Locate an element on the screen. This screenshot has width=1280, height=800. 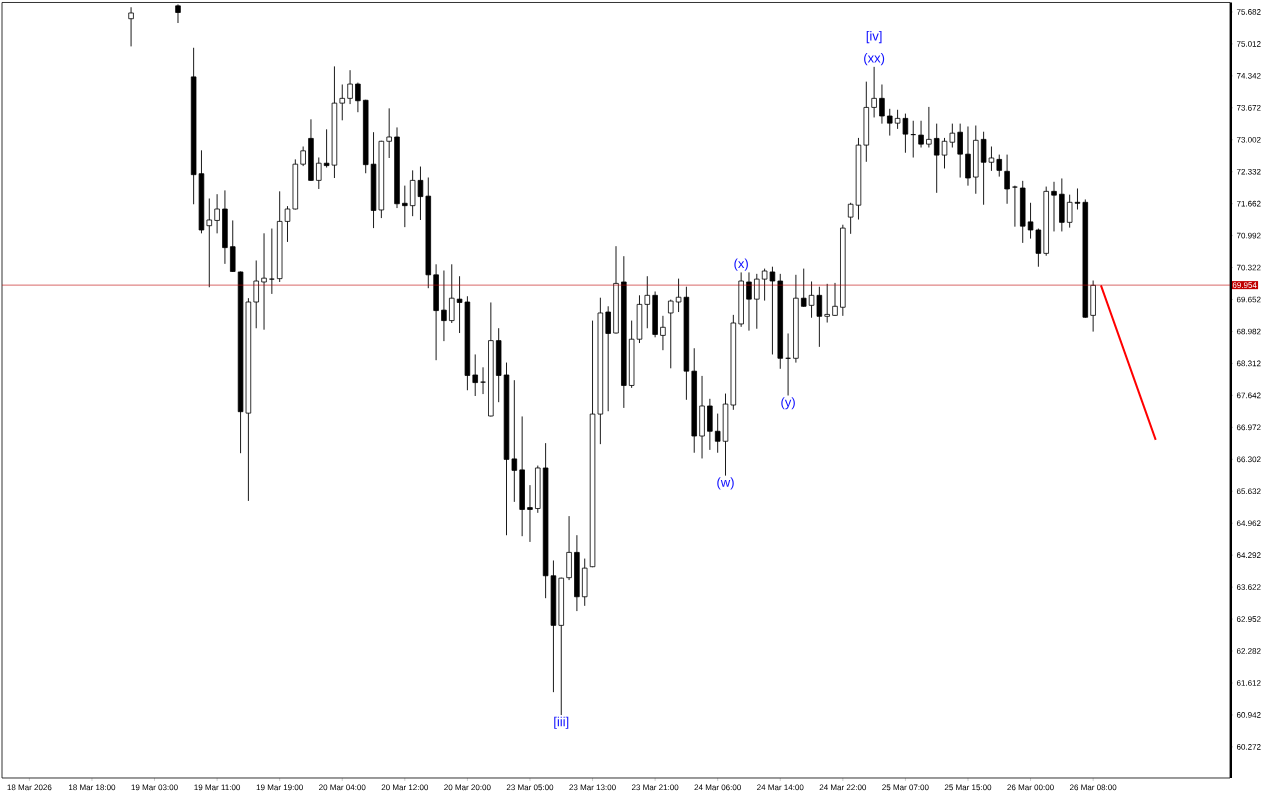
y-tick-label: 66.302 is located at coordinates (1248, 459).